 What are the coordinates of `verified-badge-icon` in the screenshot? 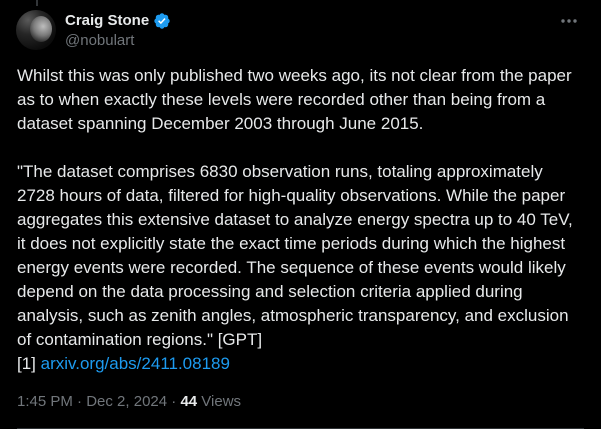 It's located at (162, 21).